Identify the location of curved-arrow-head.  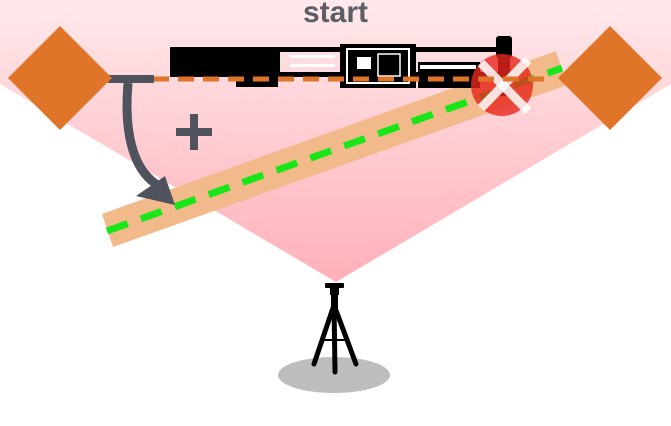
(155, 190).